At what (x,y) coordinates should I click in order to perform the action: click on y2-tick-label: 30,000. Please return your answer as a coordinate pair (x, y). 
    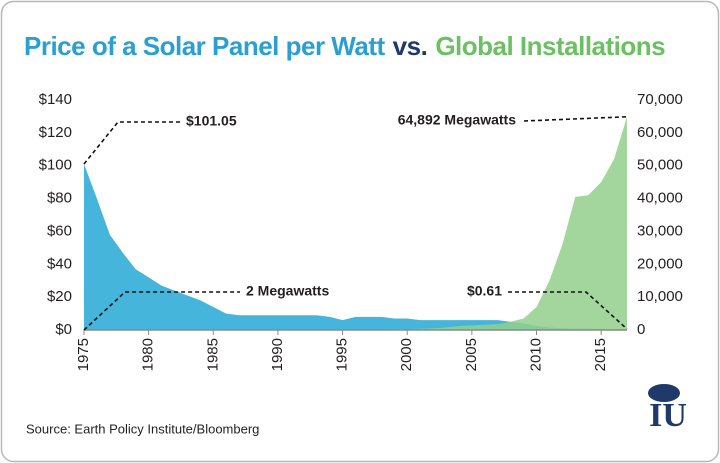
    Looking at the image, I should click on (660, 230).